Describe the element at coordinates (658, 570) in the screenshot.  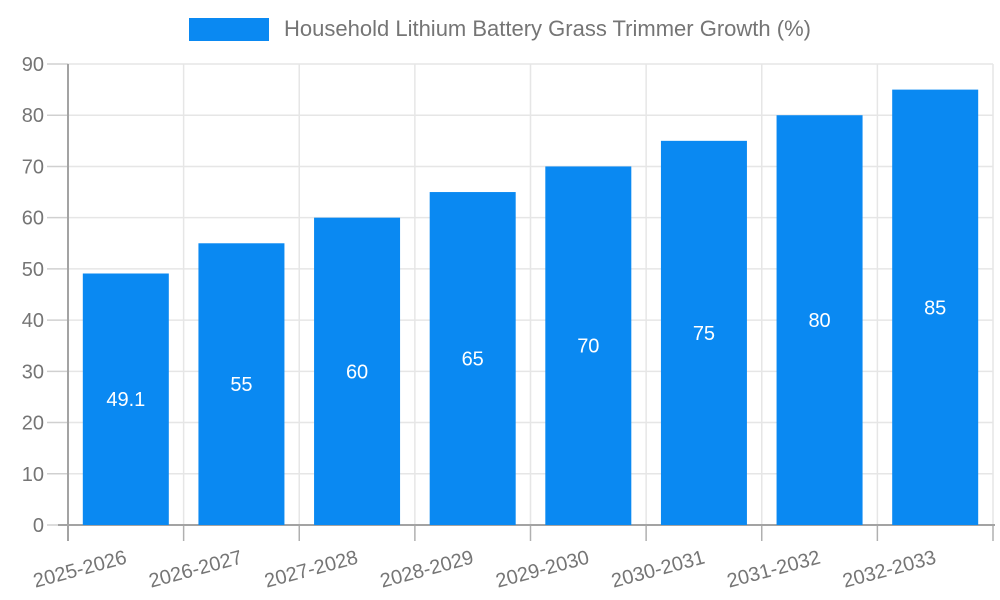
I see `x-axis-label: 2030-2031` at that location.